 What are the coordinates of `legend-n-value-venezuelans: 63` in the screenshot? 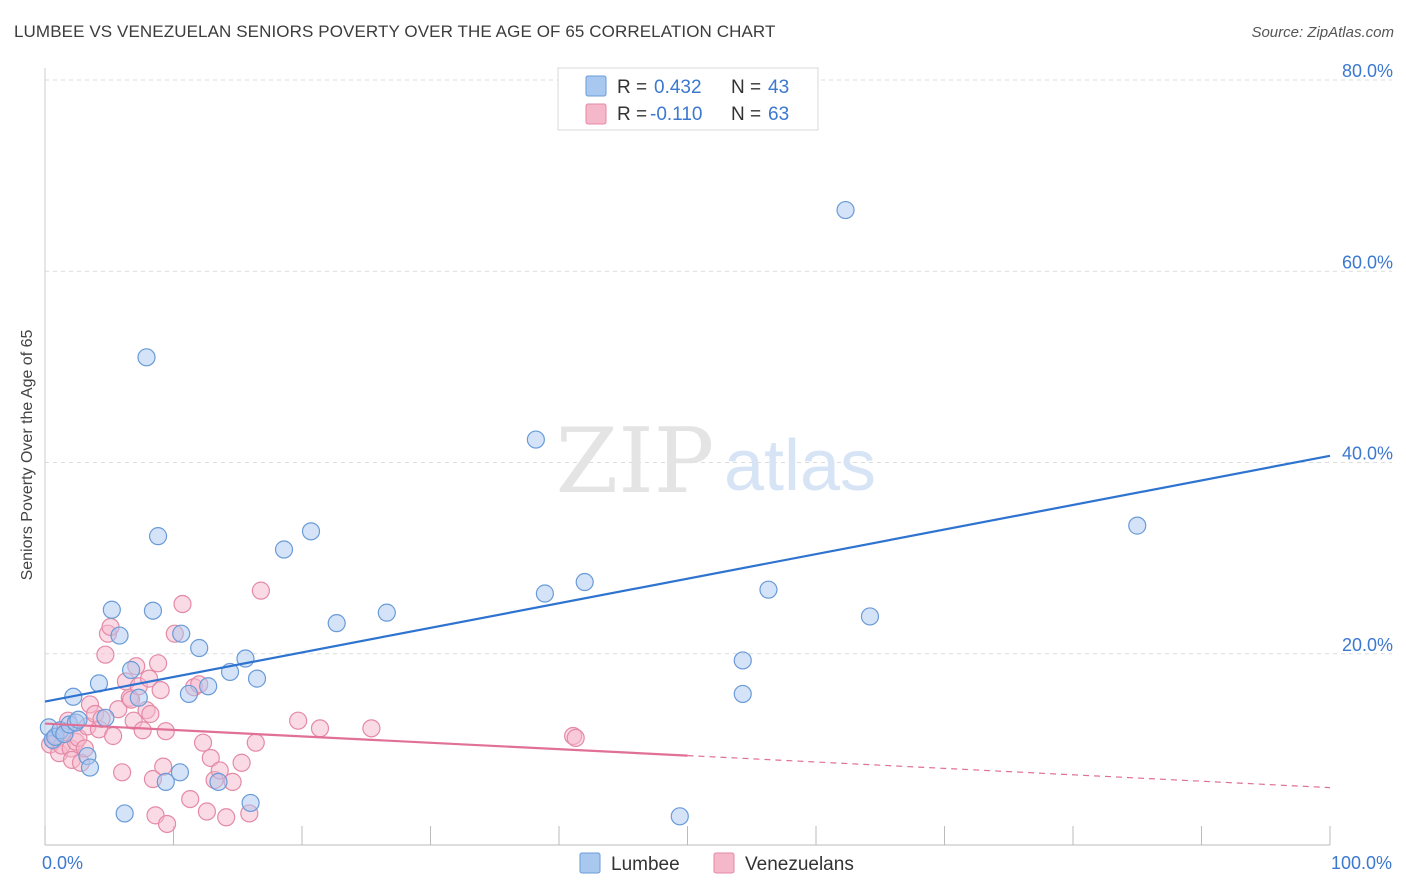 It's located at (778, 114).